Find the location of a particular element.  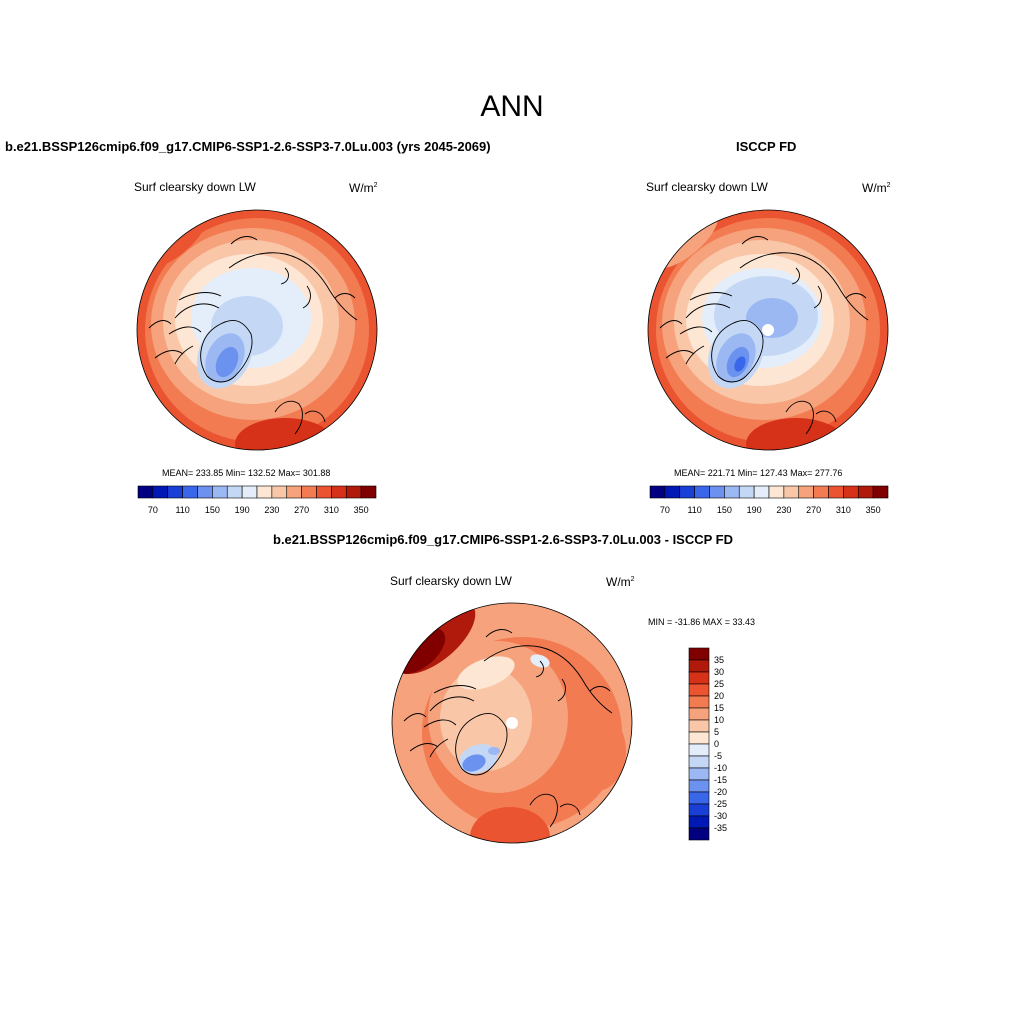

panel1-units: W/m2 is located at coordinates (363, 188).